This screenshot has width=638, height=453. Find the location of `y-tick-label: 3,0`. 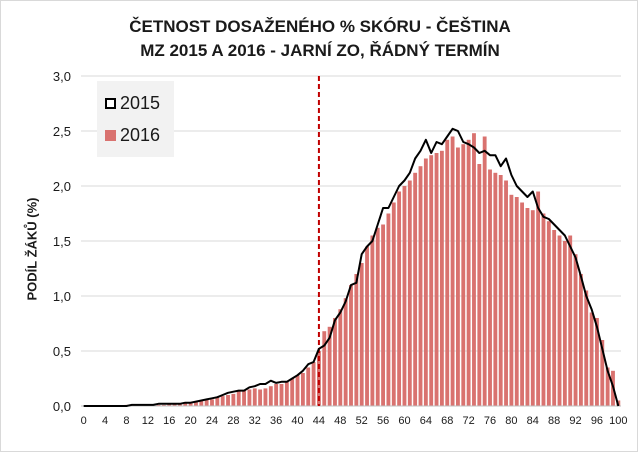

y-tick-label: 3,0 is located at coordinates (62, 76).